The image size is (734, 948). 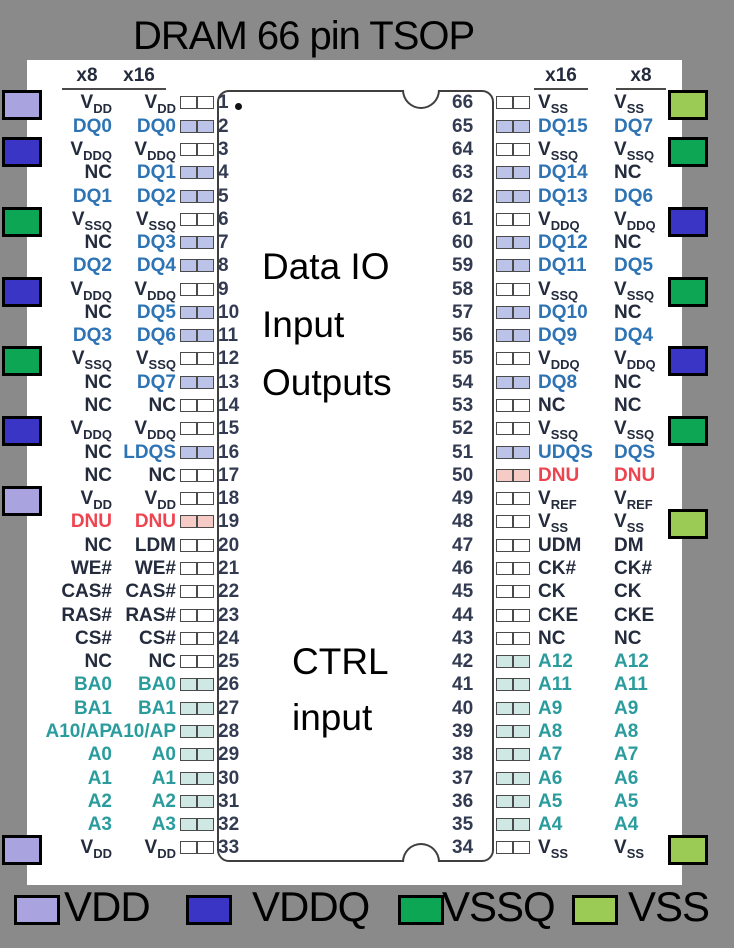 What do you see at coordinates (229, 452) in the screenshot?
I see `pin-number: 16` at bounding box center [229, 452].